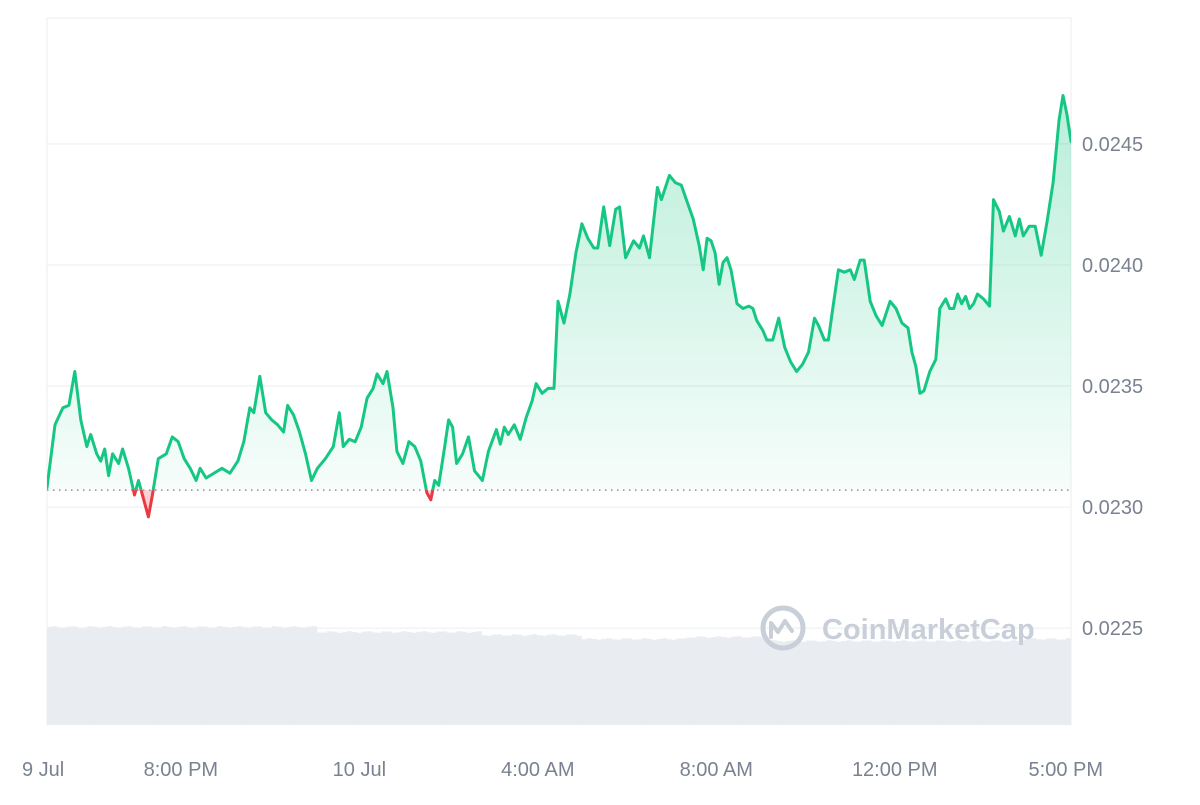 This screenshot has height=805, width=1200. Describe the element at coordinates (928, 630) in the screenshot. I see `watermark-text: CoinMarketCap` at that location.